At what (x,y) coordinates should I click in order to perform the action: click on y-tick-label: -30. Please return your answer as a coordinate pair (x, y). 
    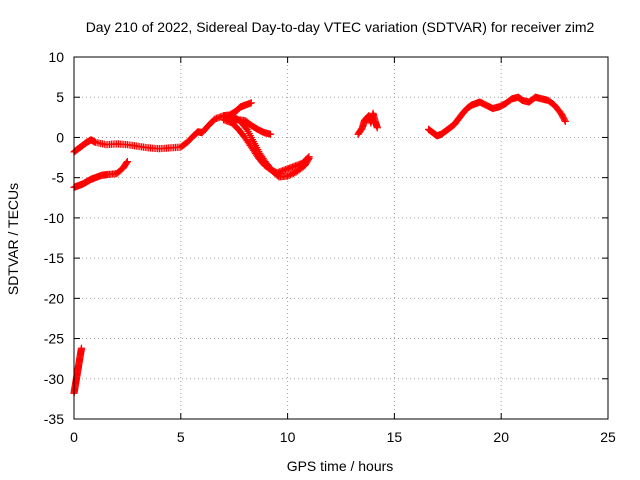
    Looking at the image, I should click on (54, 379).